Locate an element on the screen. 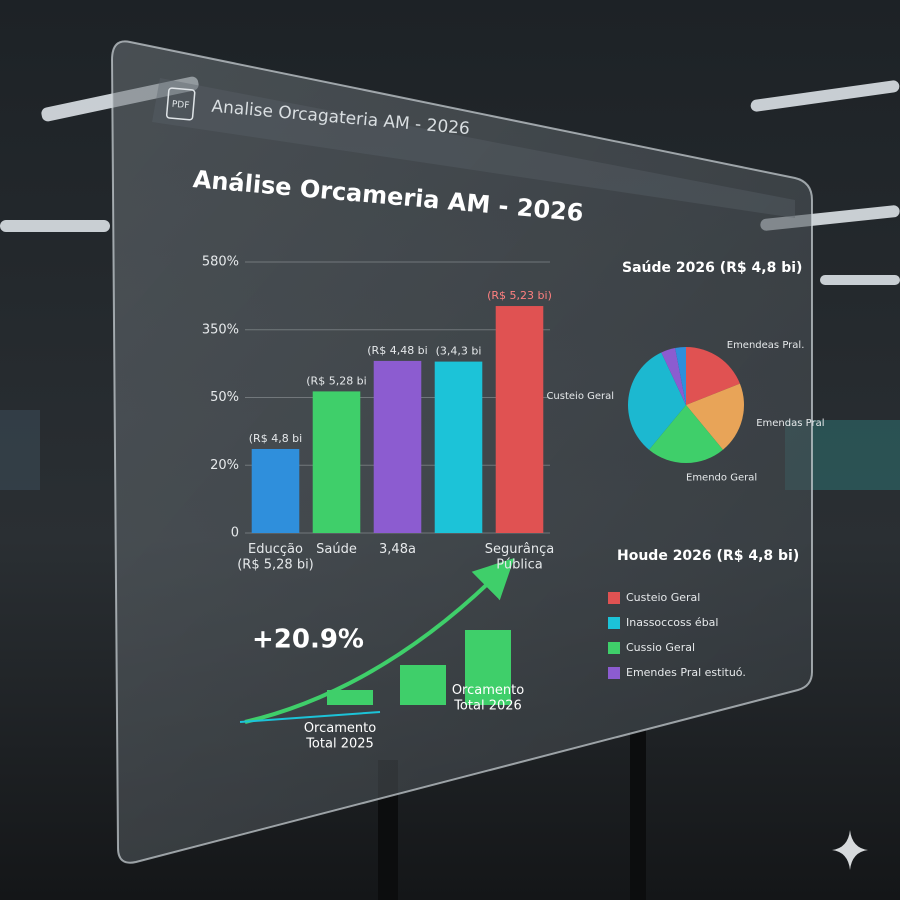  value-label: (R$ 4,8 bi is located at coordinates (275, 438).